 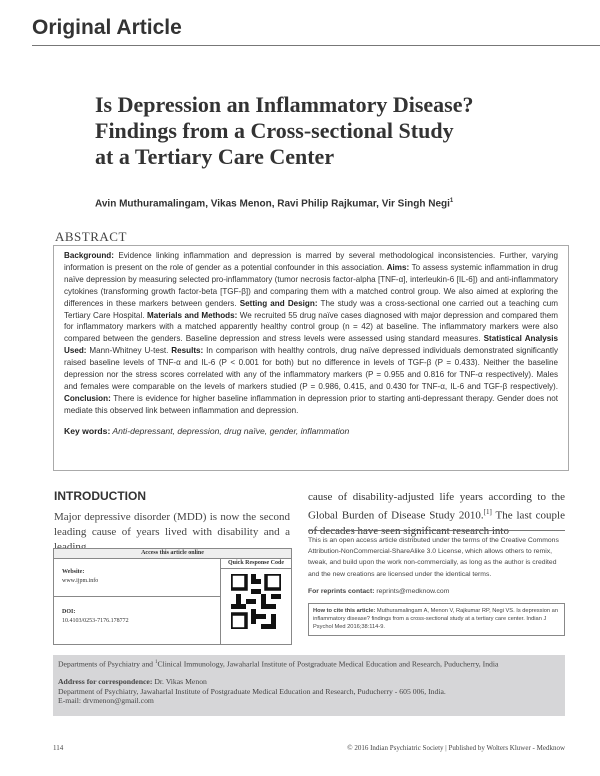 I want to click on abstract-section-text: Mann-Whitney U-test., so click(x=129, y=351).